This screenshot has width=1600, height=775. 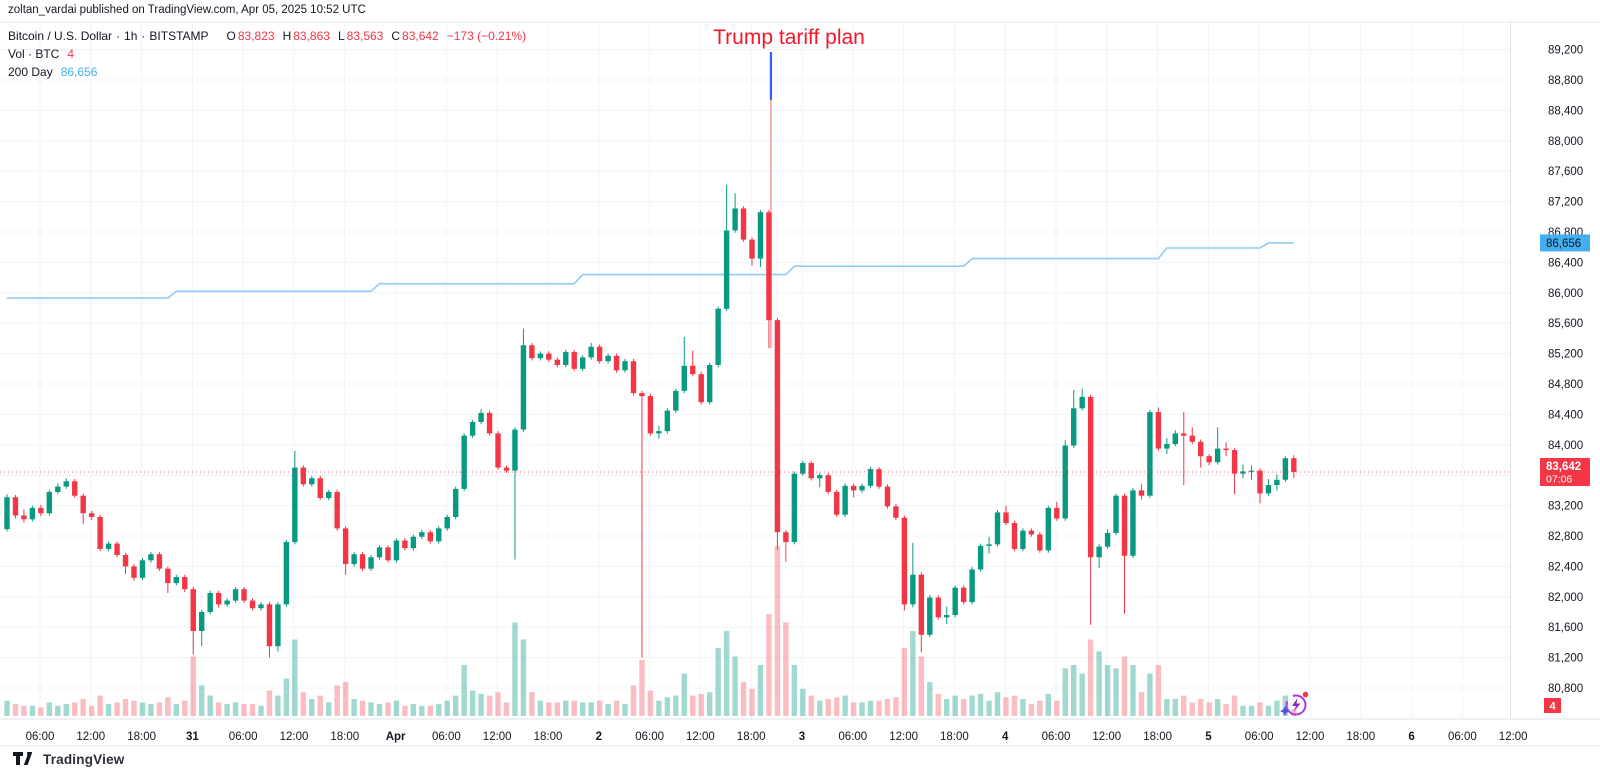 What do you see at coordinates (751, 737) in the screenshot?
I see `time-tick-label: 18:00` at bounding box center [751, 737].